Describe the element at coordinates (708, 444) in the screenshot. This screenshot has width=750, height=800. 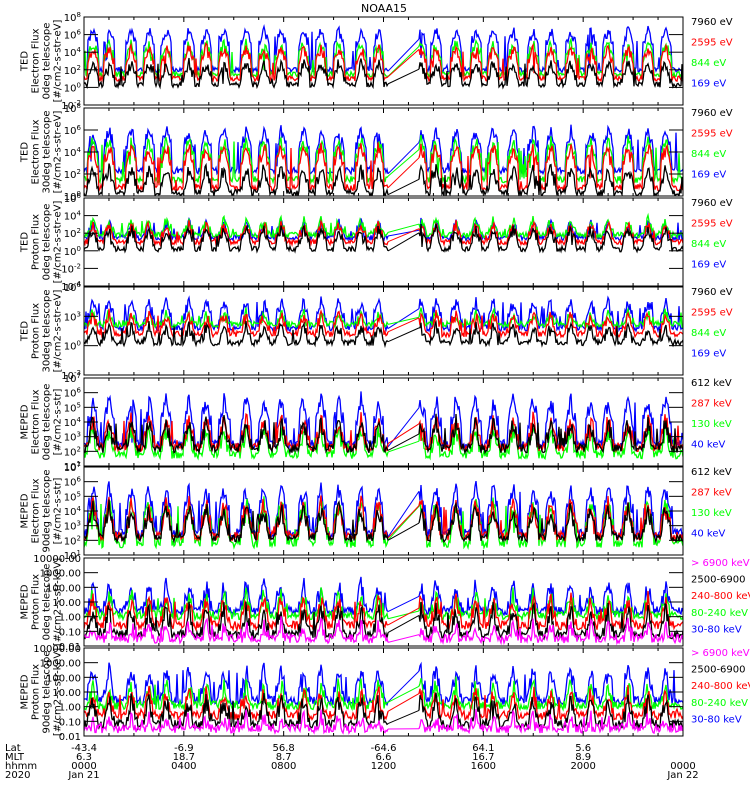
I see `legend-entry: 40 keV` at that location.